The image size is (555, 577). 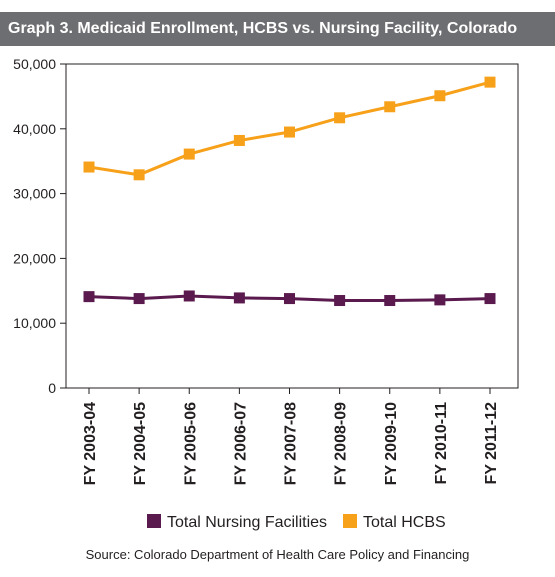 I want to click on x-tick-label: FY 2007-08, so click(x=291, y=443).